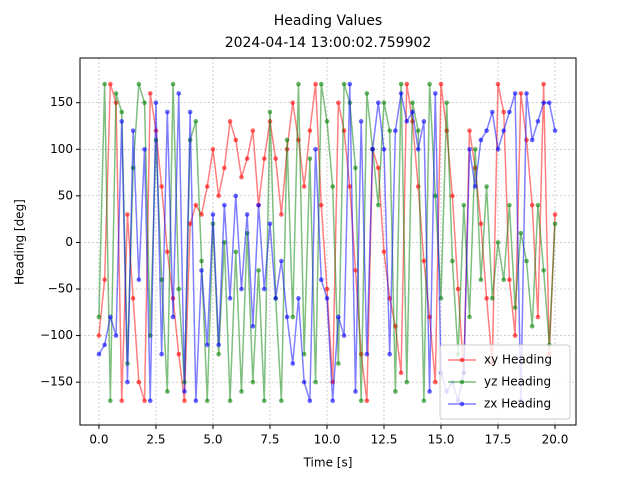 The width and height of the screenshot is (640, 484). What do you see at coordinates (517, 404) in the screenshot?
I see `legend-label: zx Heading` at bounding box center [517, 404].